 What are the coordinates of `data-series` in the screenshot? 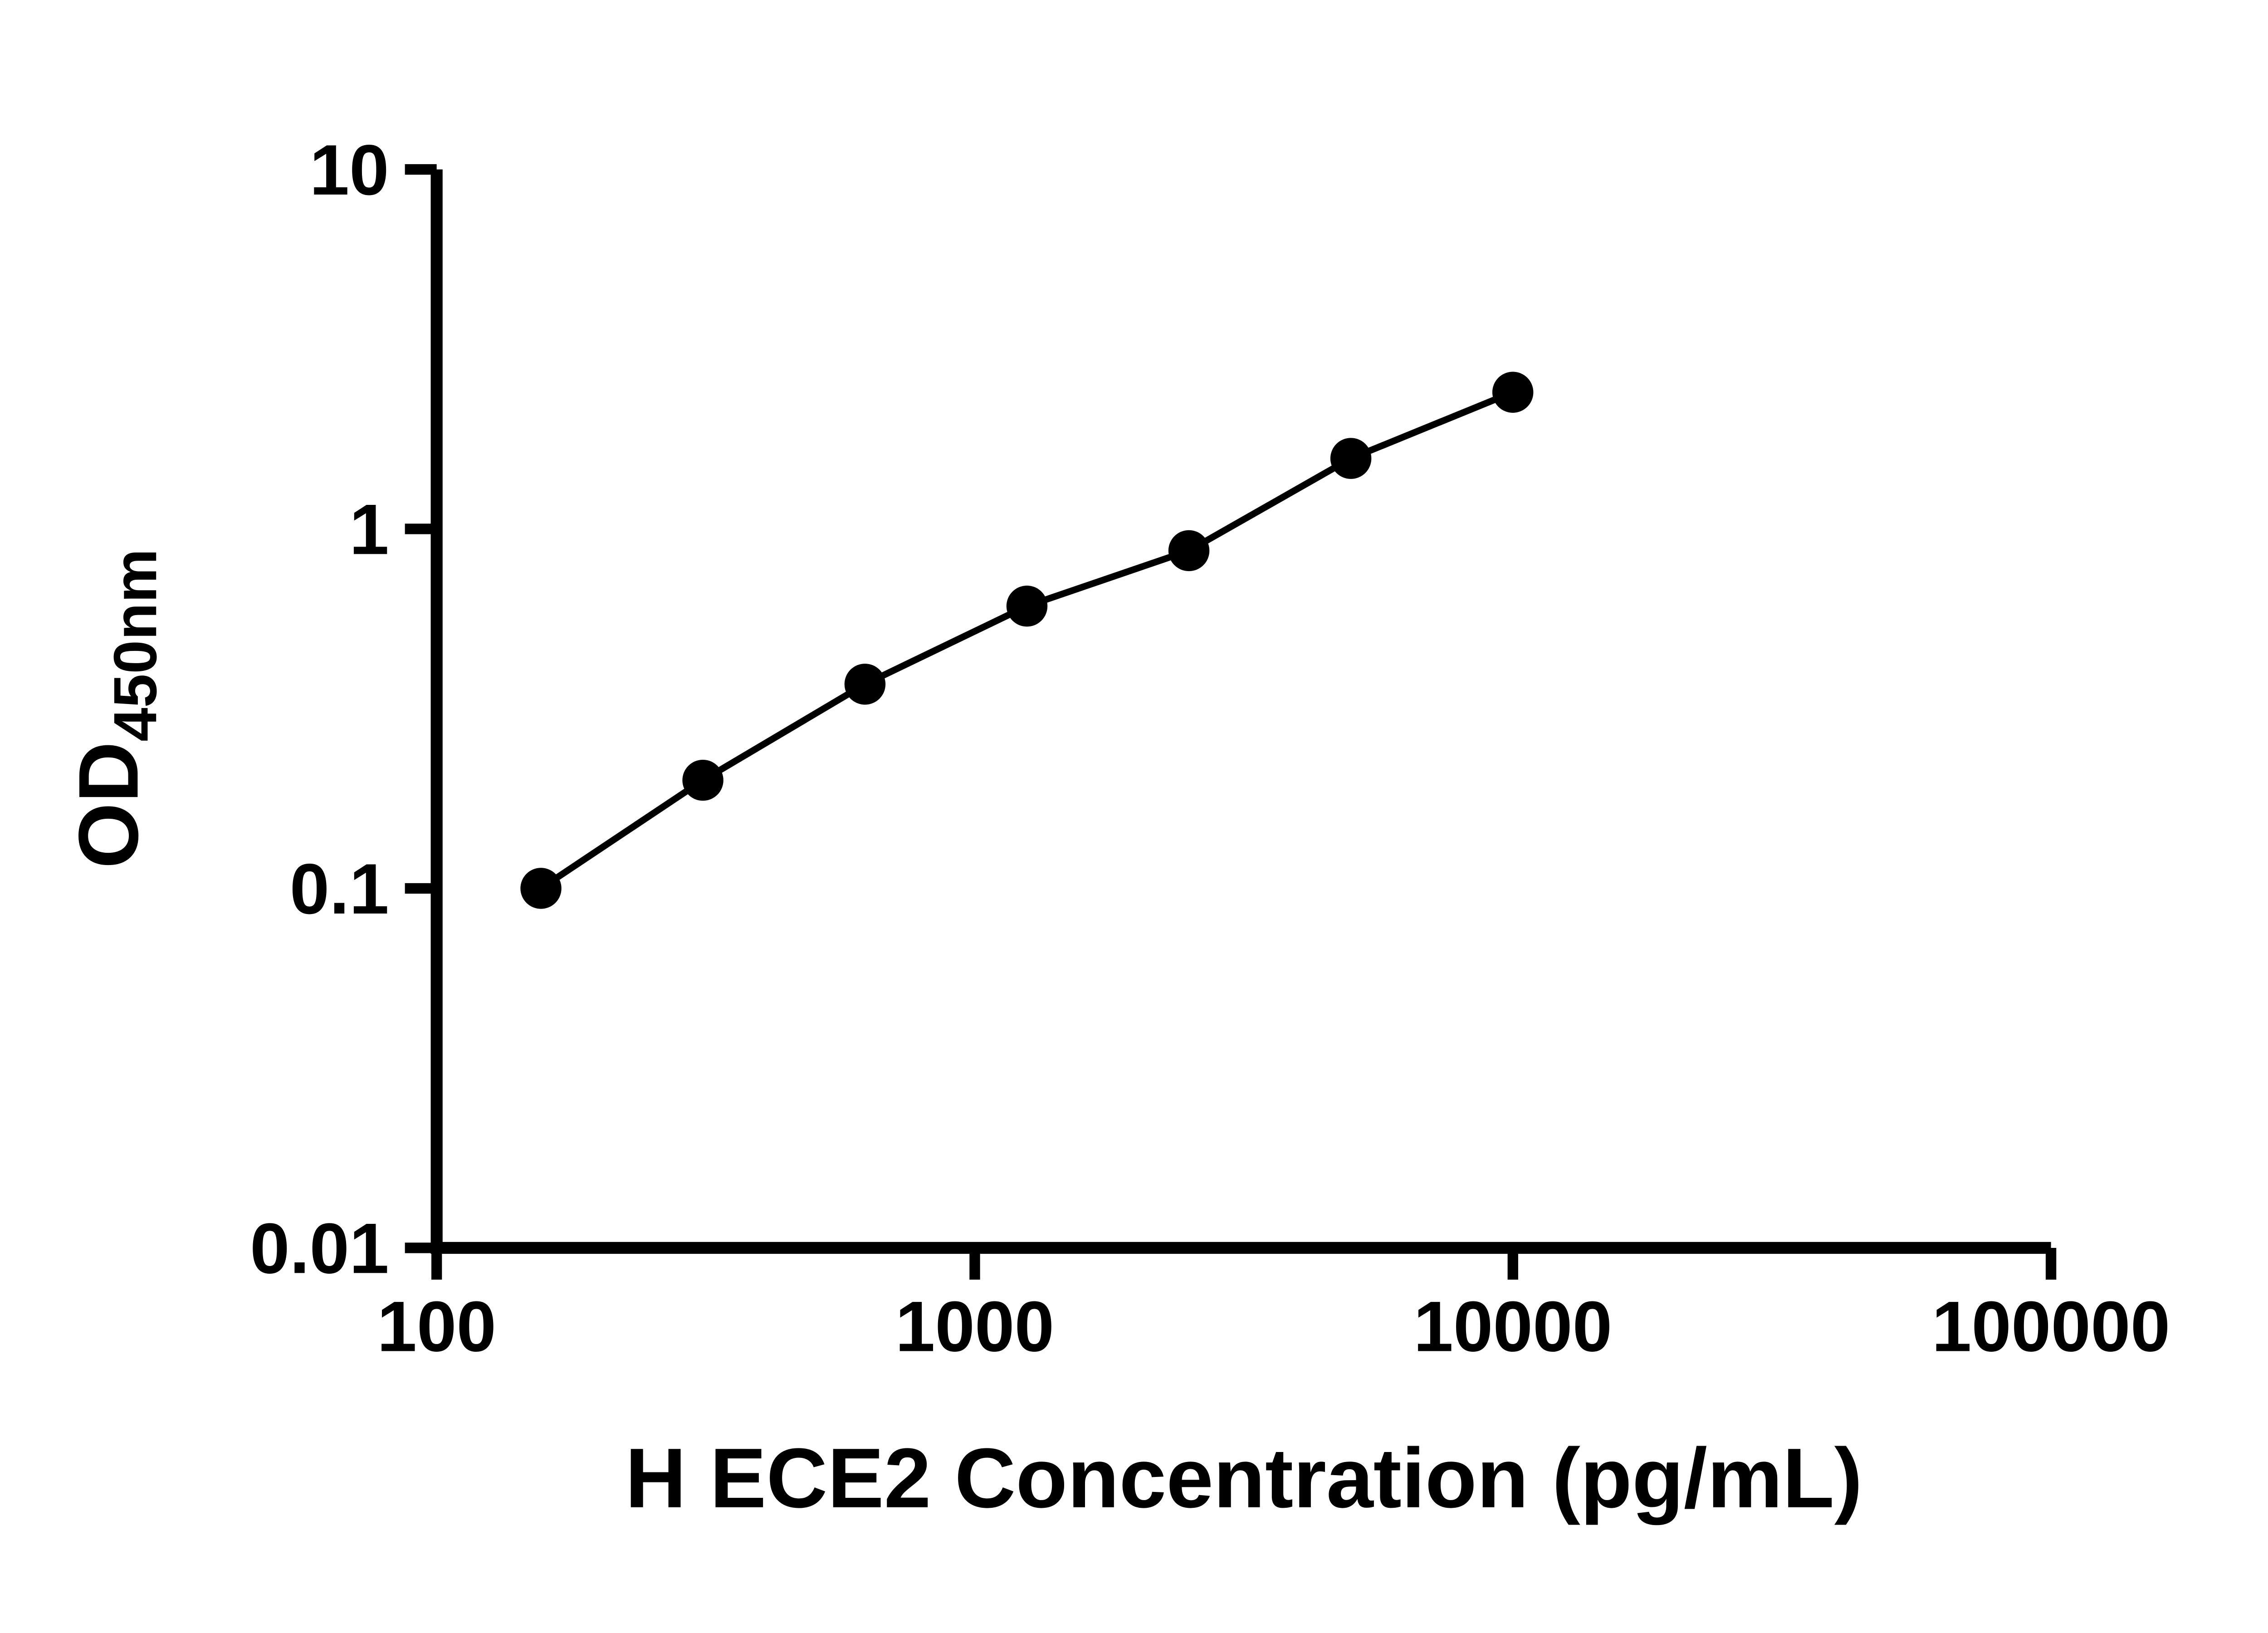 It's located at (1027, 640).